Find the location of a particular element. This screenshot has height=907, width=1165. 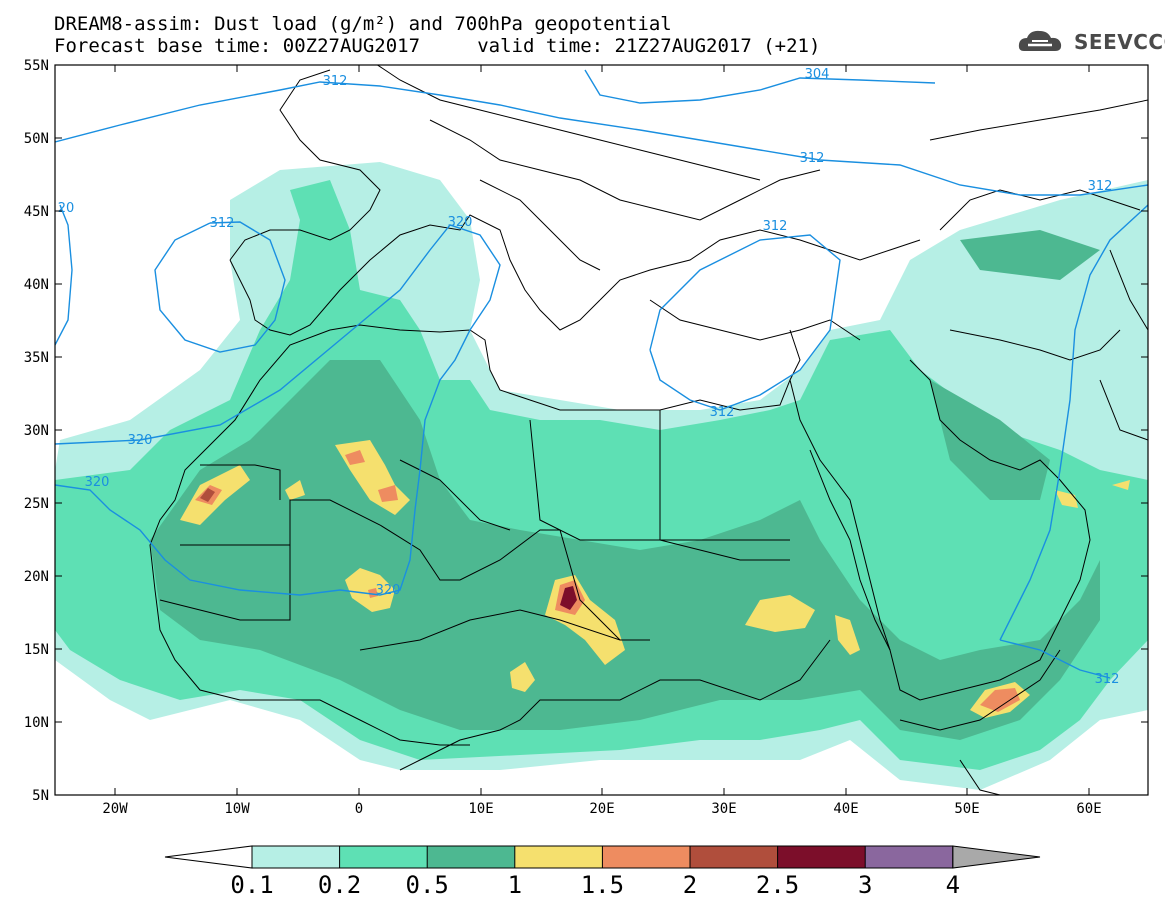

lat-label: 25N is located at coordinates (36, 504).